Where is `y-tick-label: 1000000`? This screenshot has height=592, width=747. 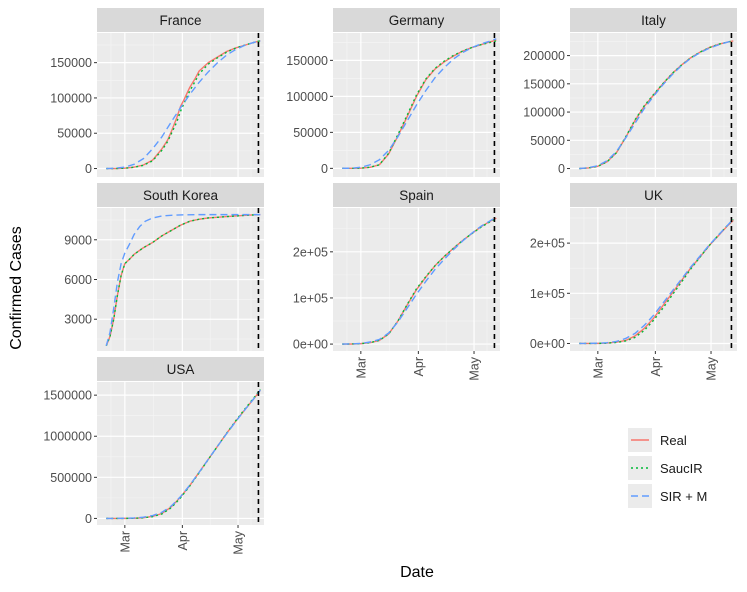
y-tick-label: 1000000 is located at coordinates (67, 437).